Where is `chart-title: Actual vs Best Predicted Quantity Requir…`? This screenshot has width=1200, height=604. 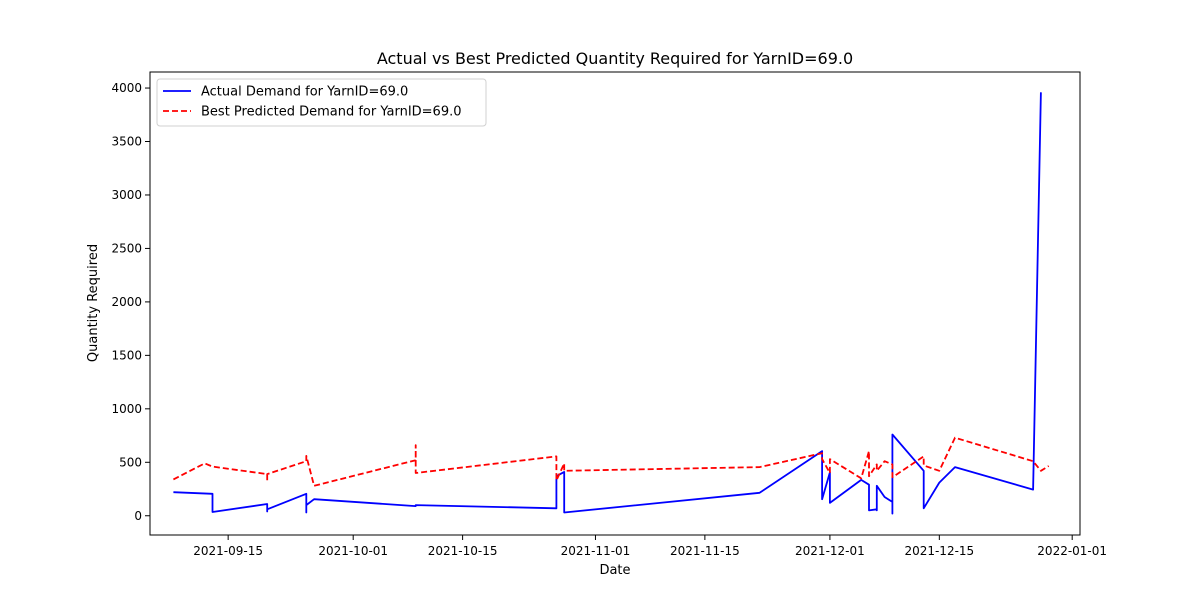 chart-title: Actual vs Best Predicted Quantity Requir… is located at coordinates (615, 58).